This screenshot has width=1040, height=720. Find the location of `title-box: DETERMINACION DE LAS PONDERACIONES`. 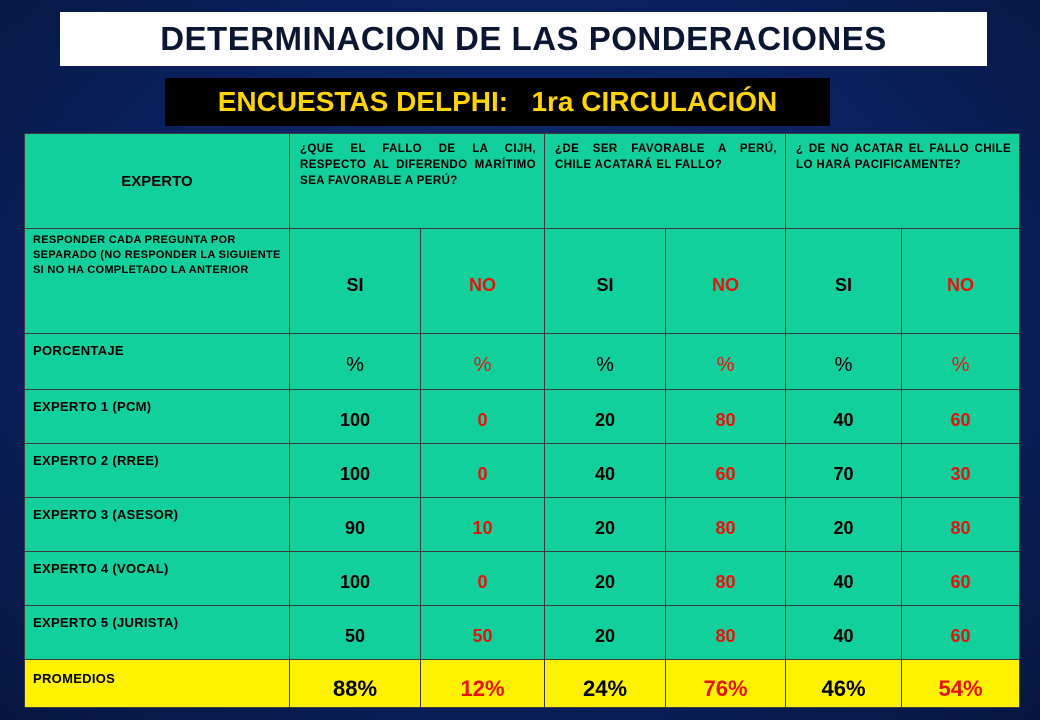

title-box: DETERMINACION DE LAS PONDERACIONES is located at coordinates (523, 39).